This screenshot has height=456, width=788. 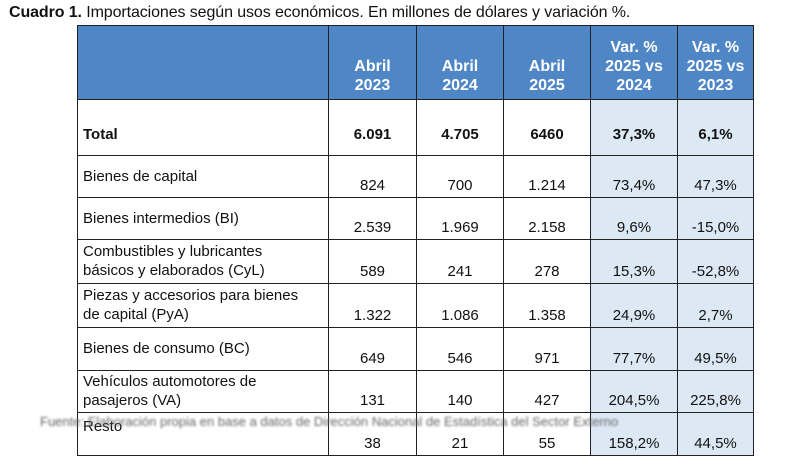 What do you see at coordinates (715, 261) in the screenshot?
I see `cell-var-2023: -52,8%` at bounding box center [715, 261].